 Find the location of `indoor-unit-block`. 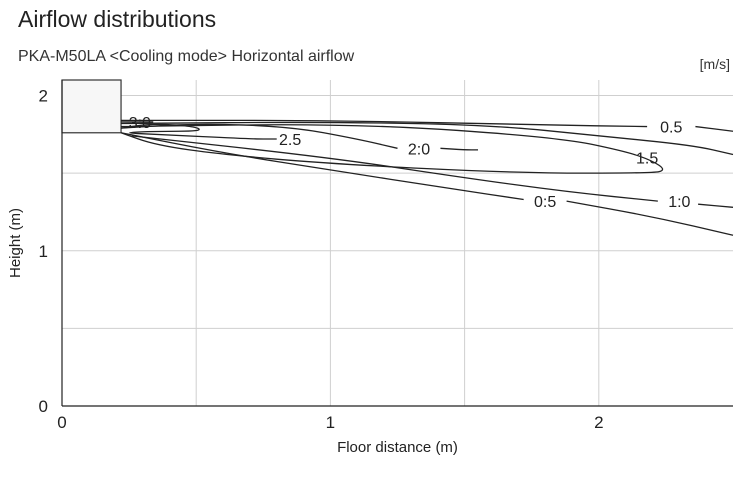

indoor-unit-block is located at coordinates (91, 106).